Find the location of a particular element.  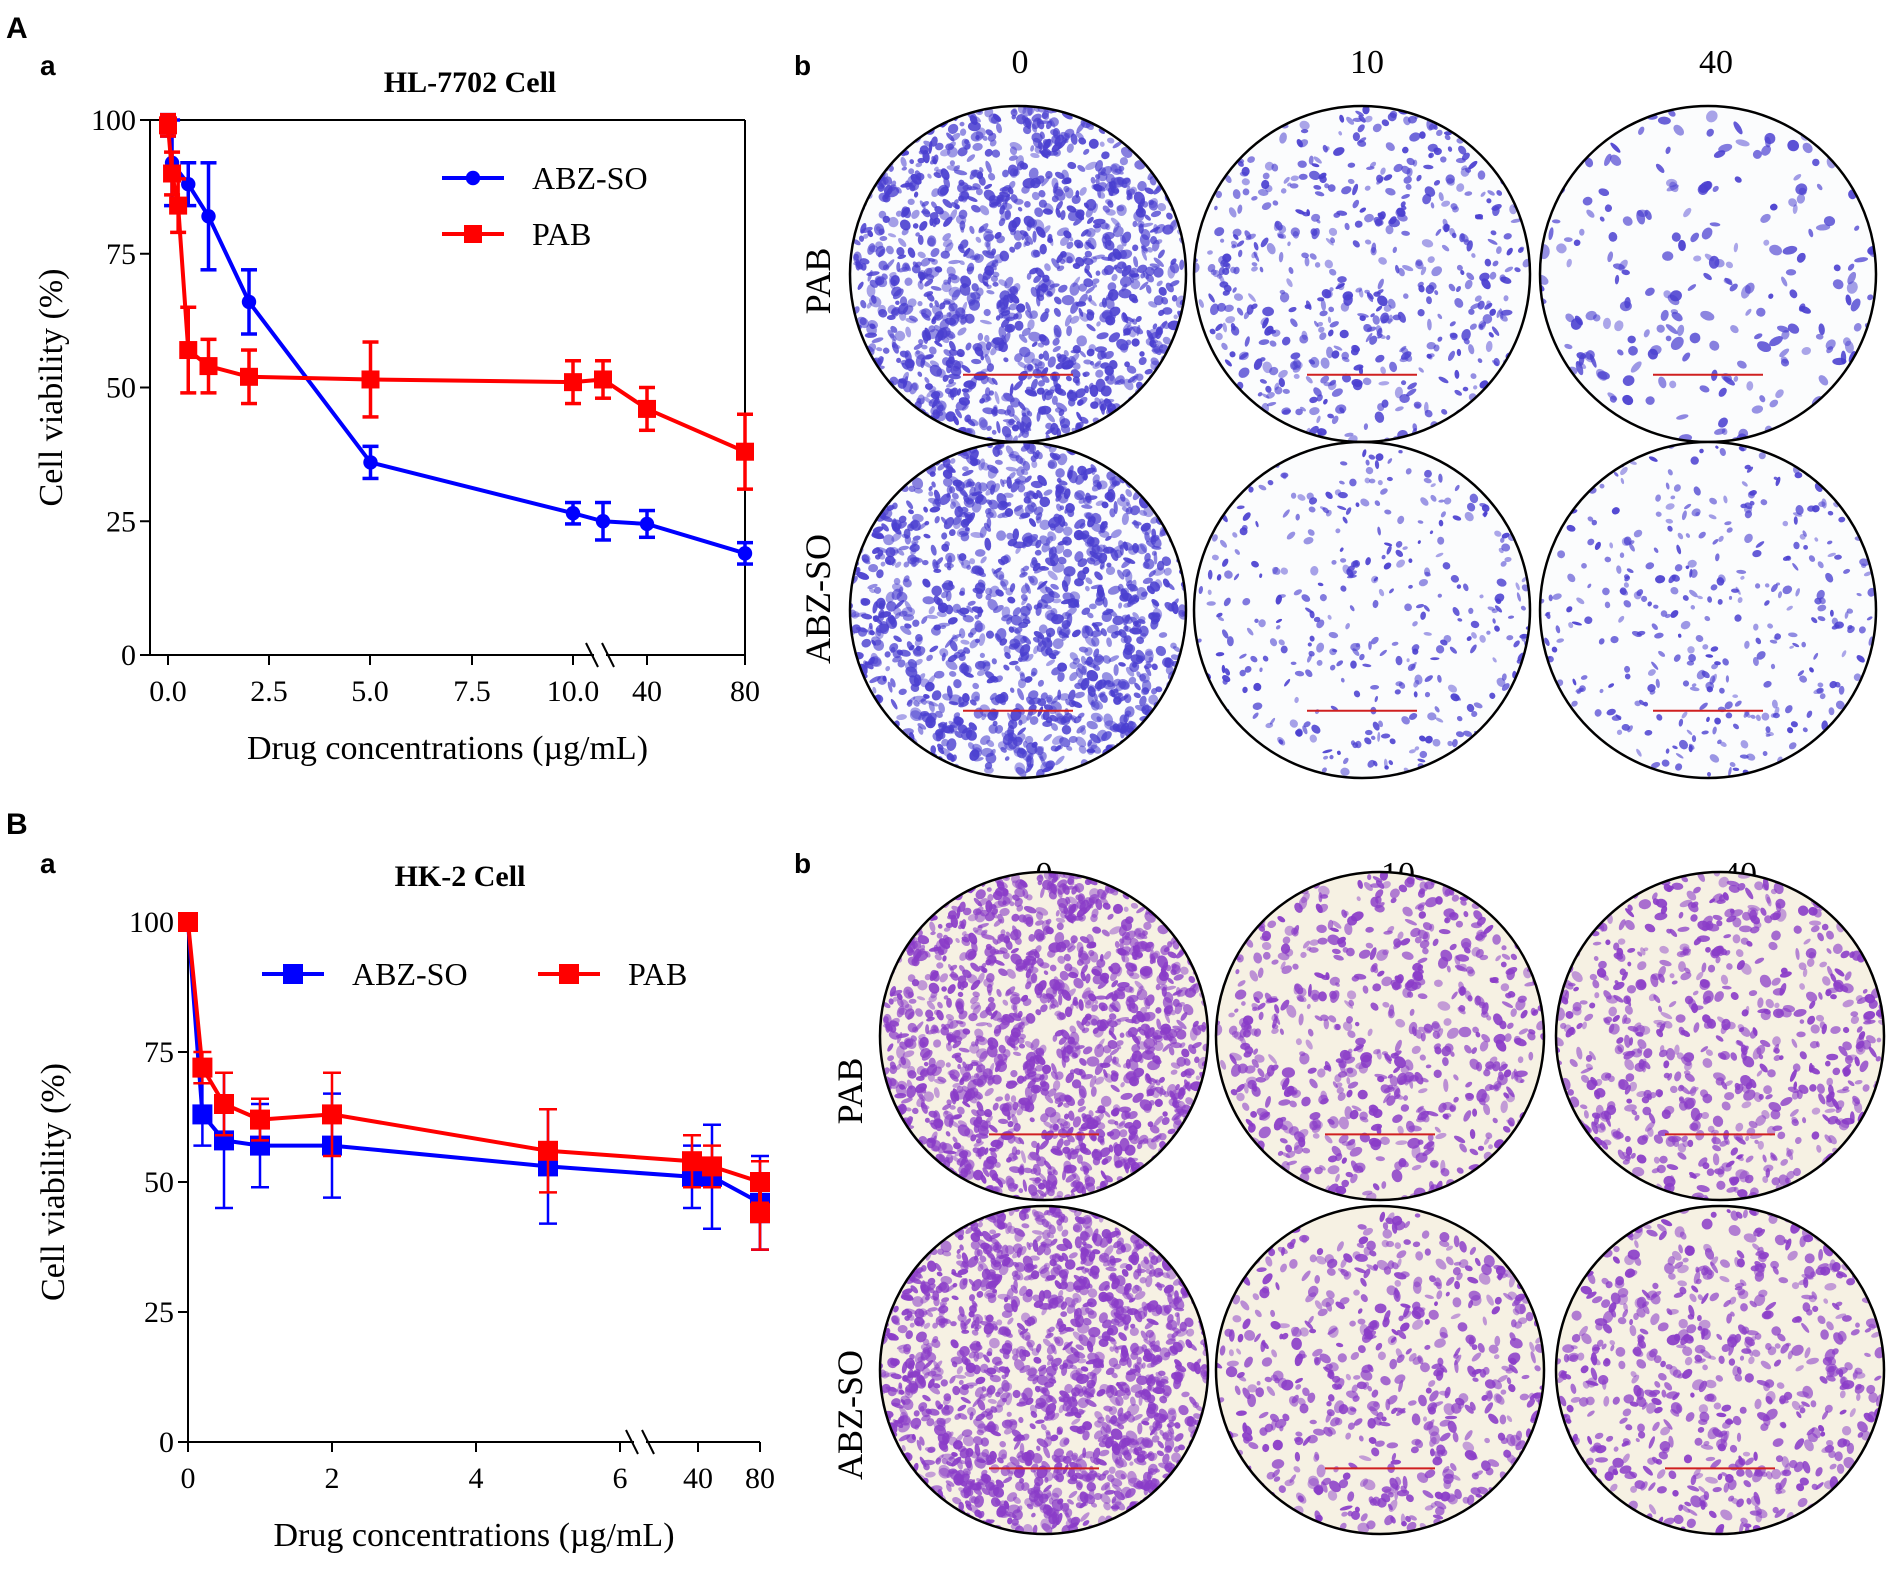

y-tick-label: 100 is located at coordinates (113, 120).